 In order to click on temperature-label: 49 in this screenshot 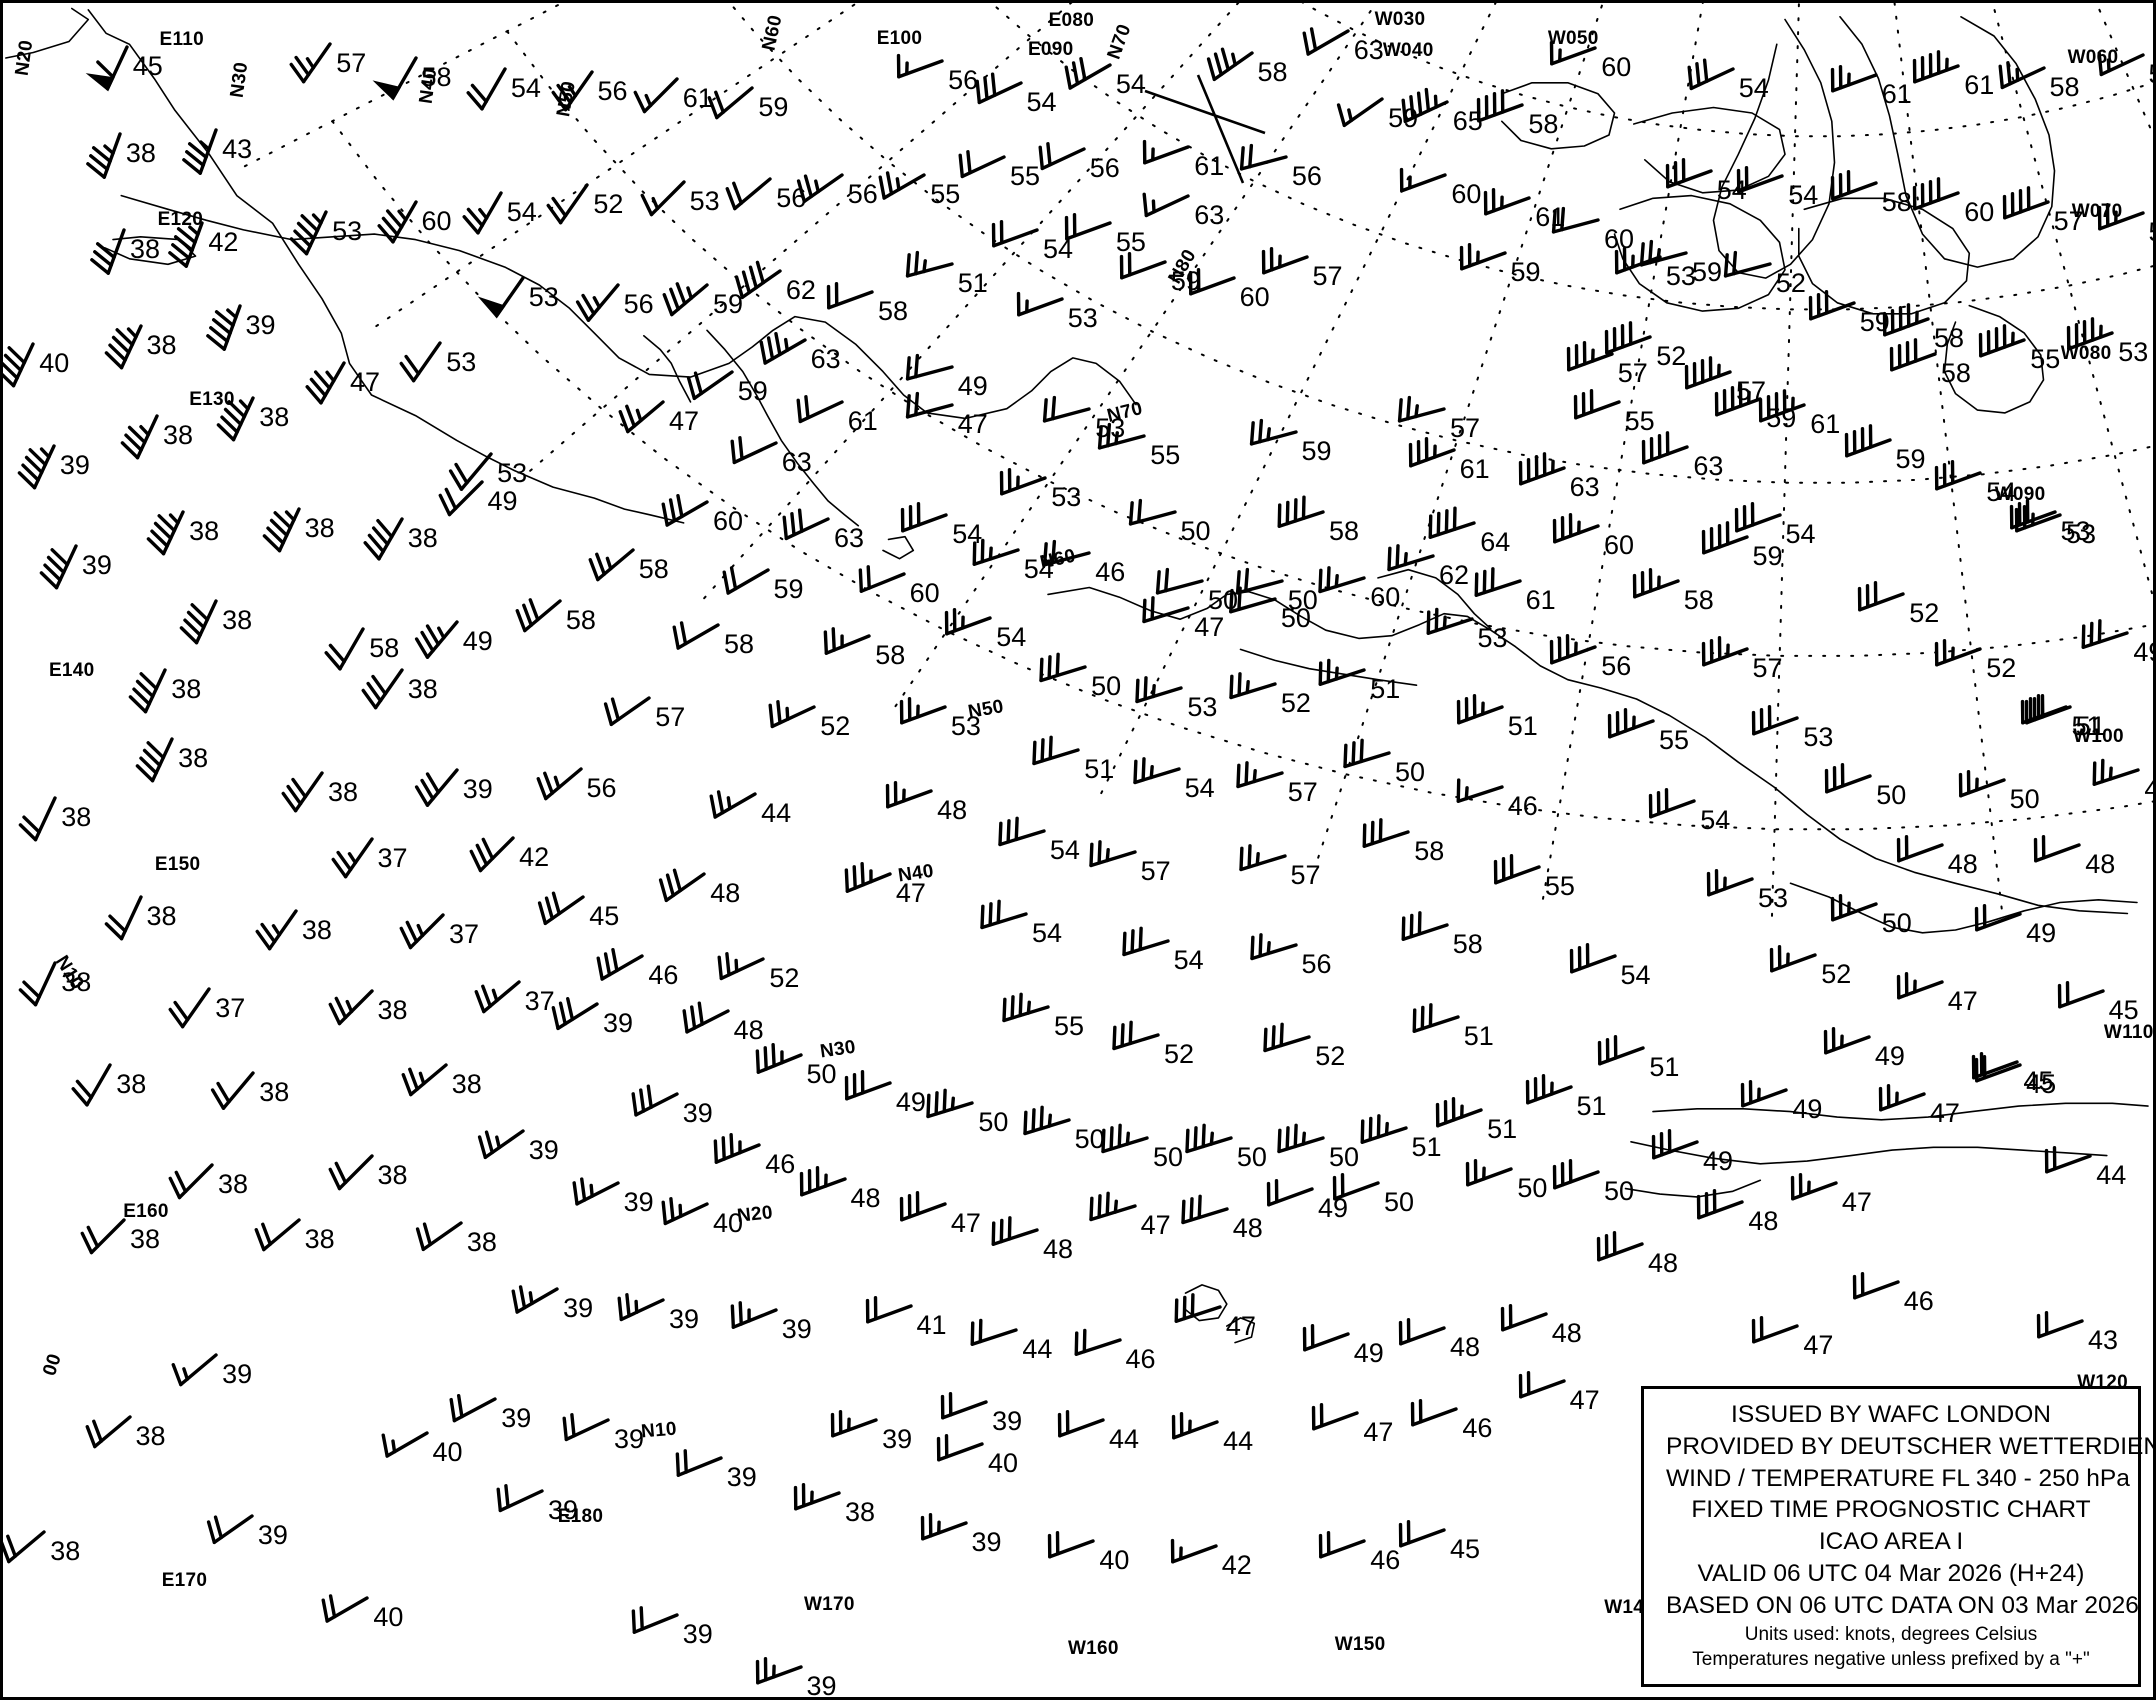, I will do `click(1807, 1108)`.